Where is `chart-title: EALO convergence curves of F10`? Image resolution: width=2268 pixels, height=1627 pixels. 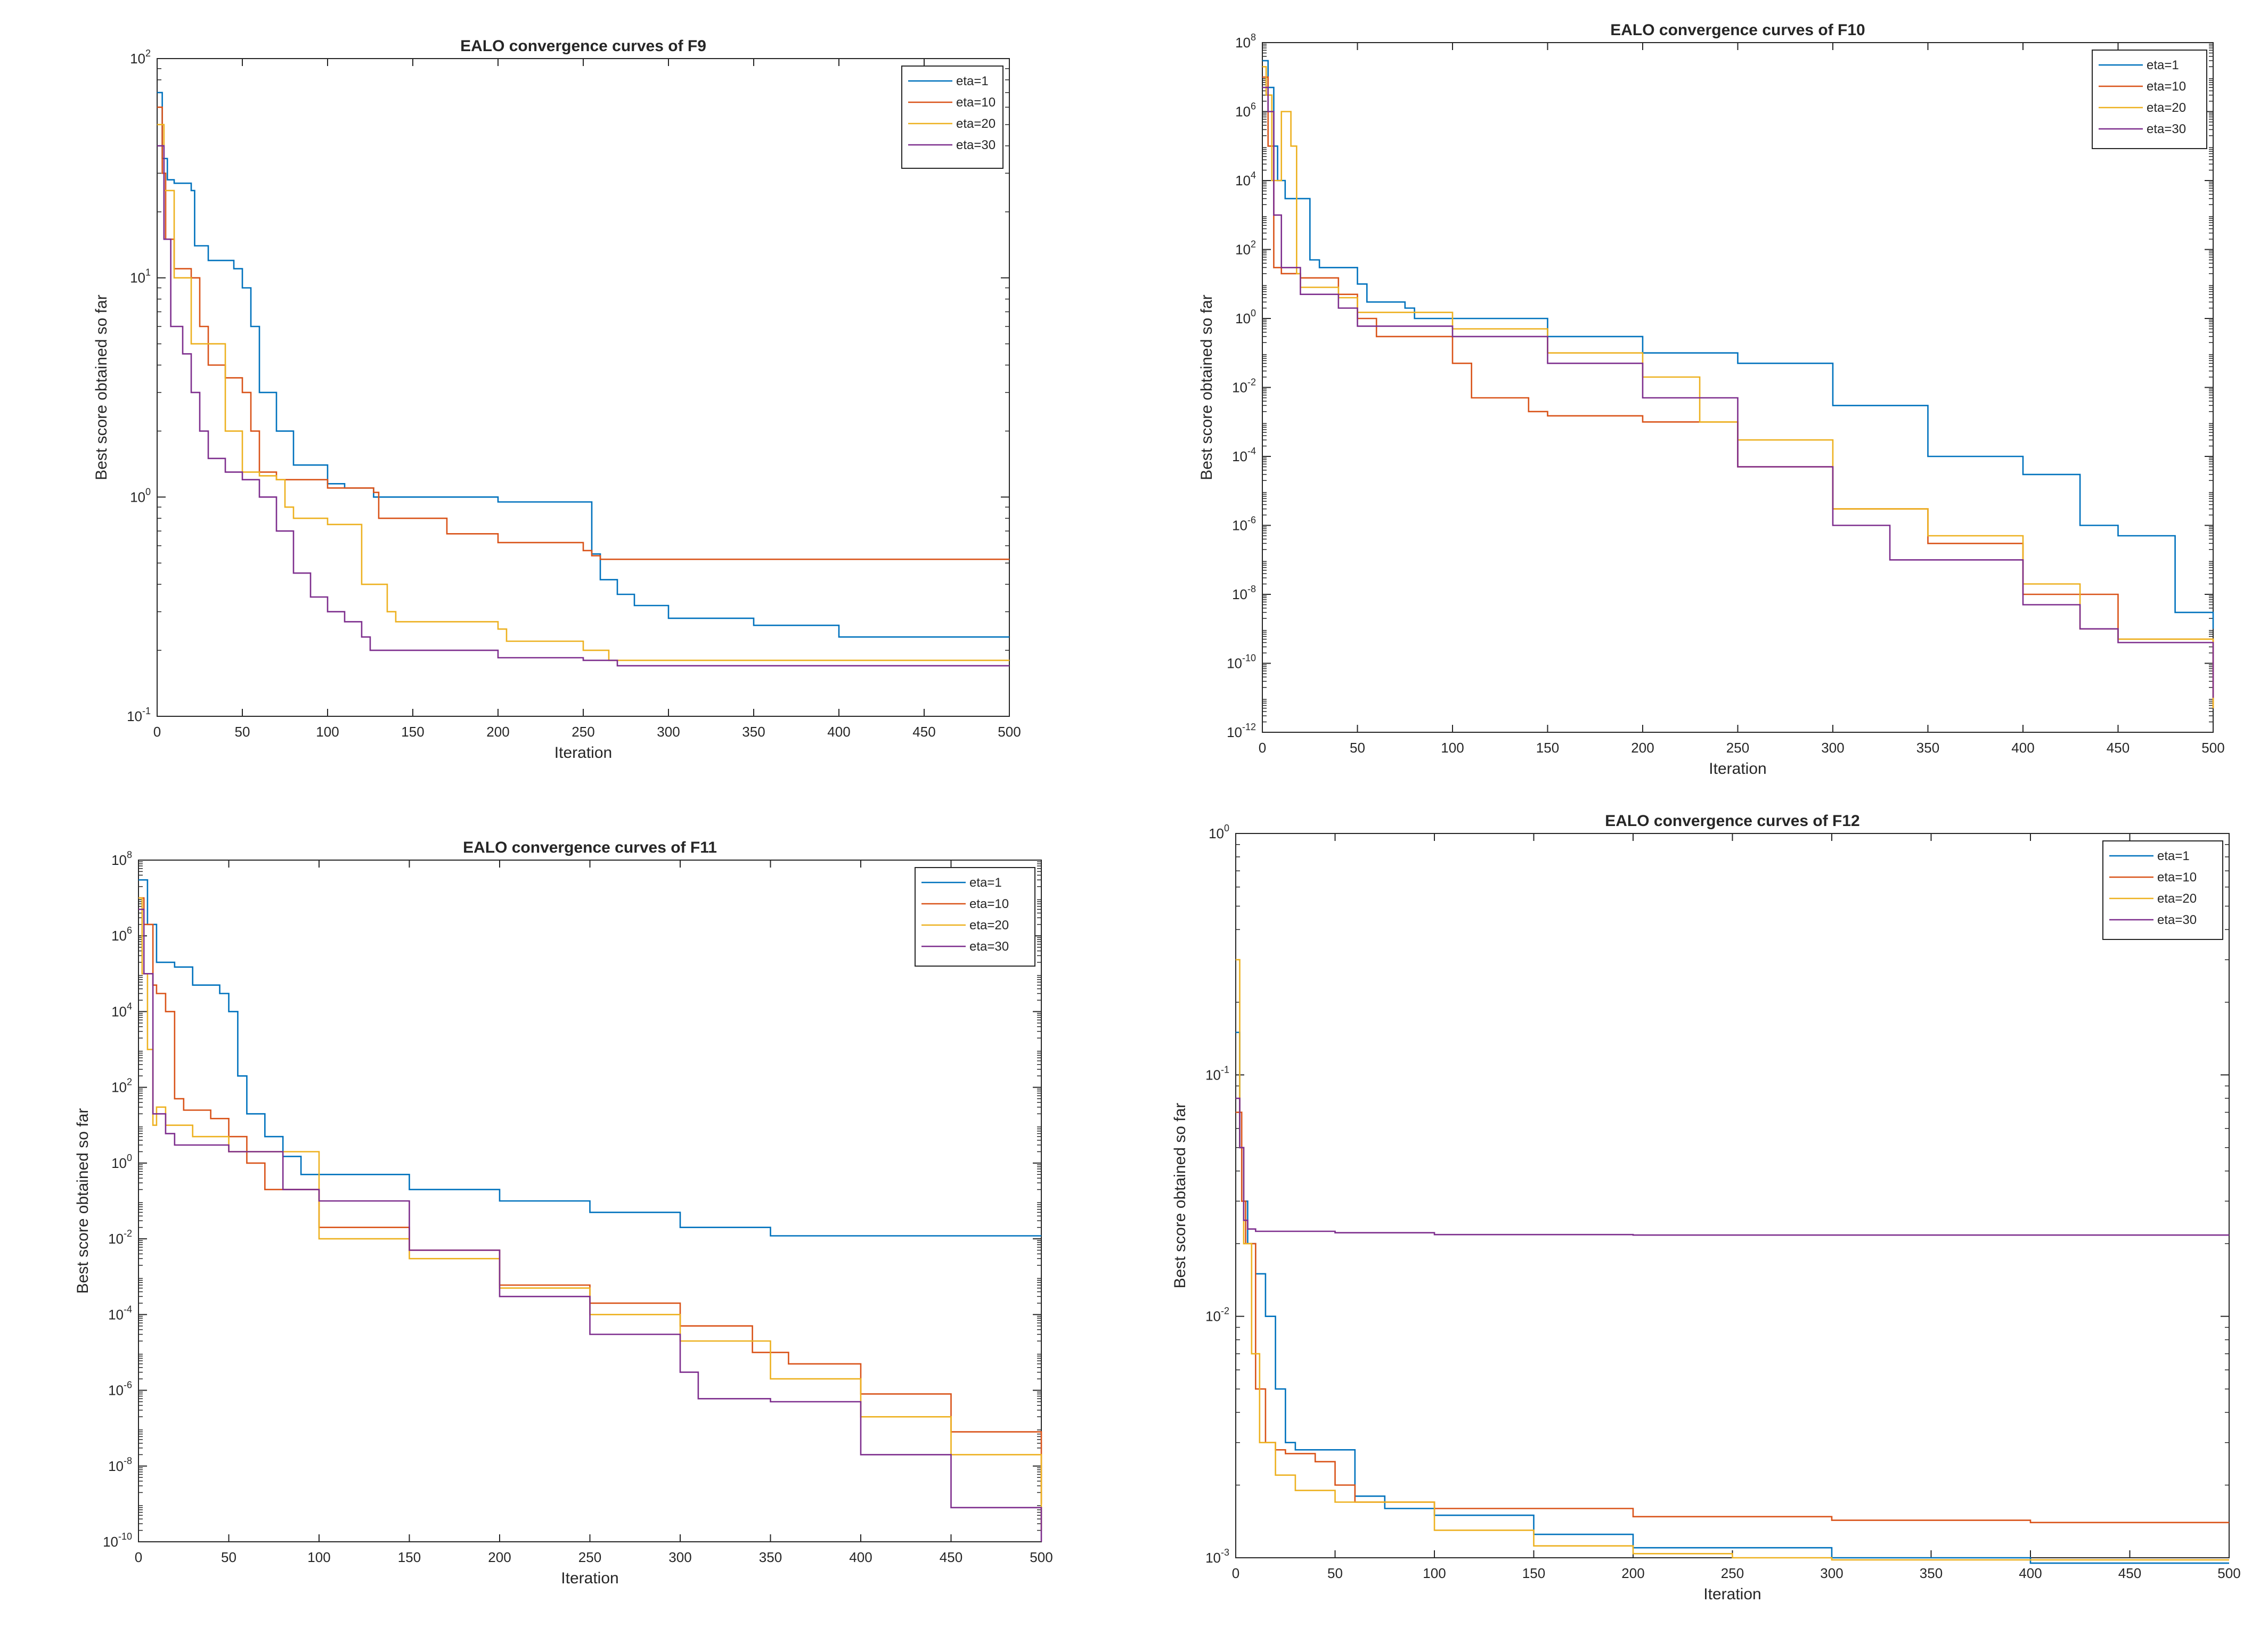 chart-title: EALO convergence curves of F10 is located at coordinates (1738, 30).